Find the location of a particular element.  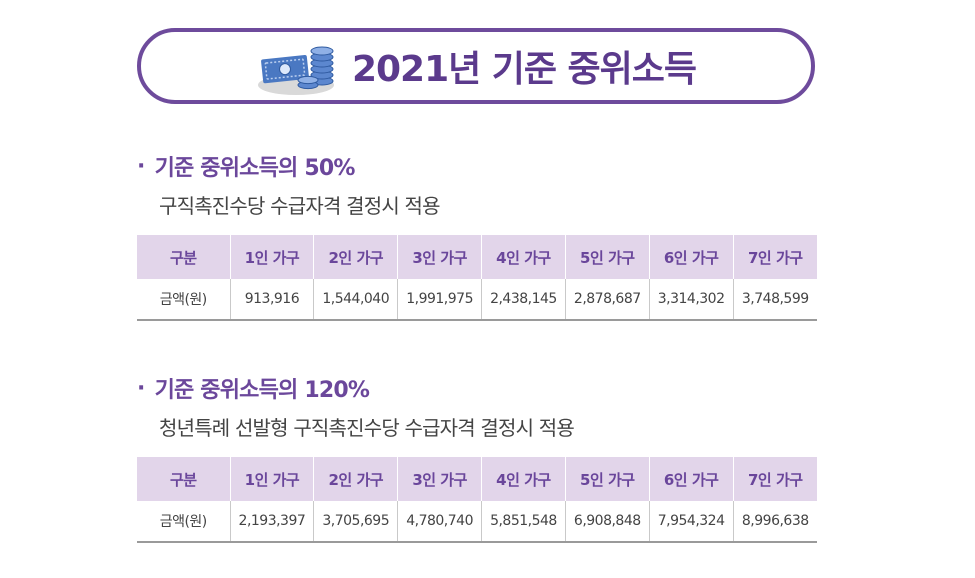

section-heading: 기준 중위소득의 120% is located at coordinates (262, 390).